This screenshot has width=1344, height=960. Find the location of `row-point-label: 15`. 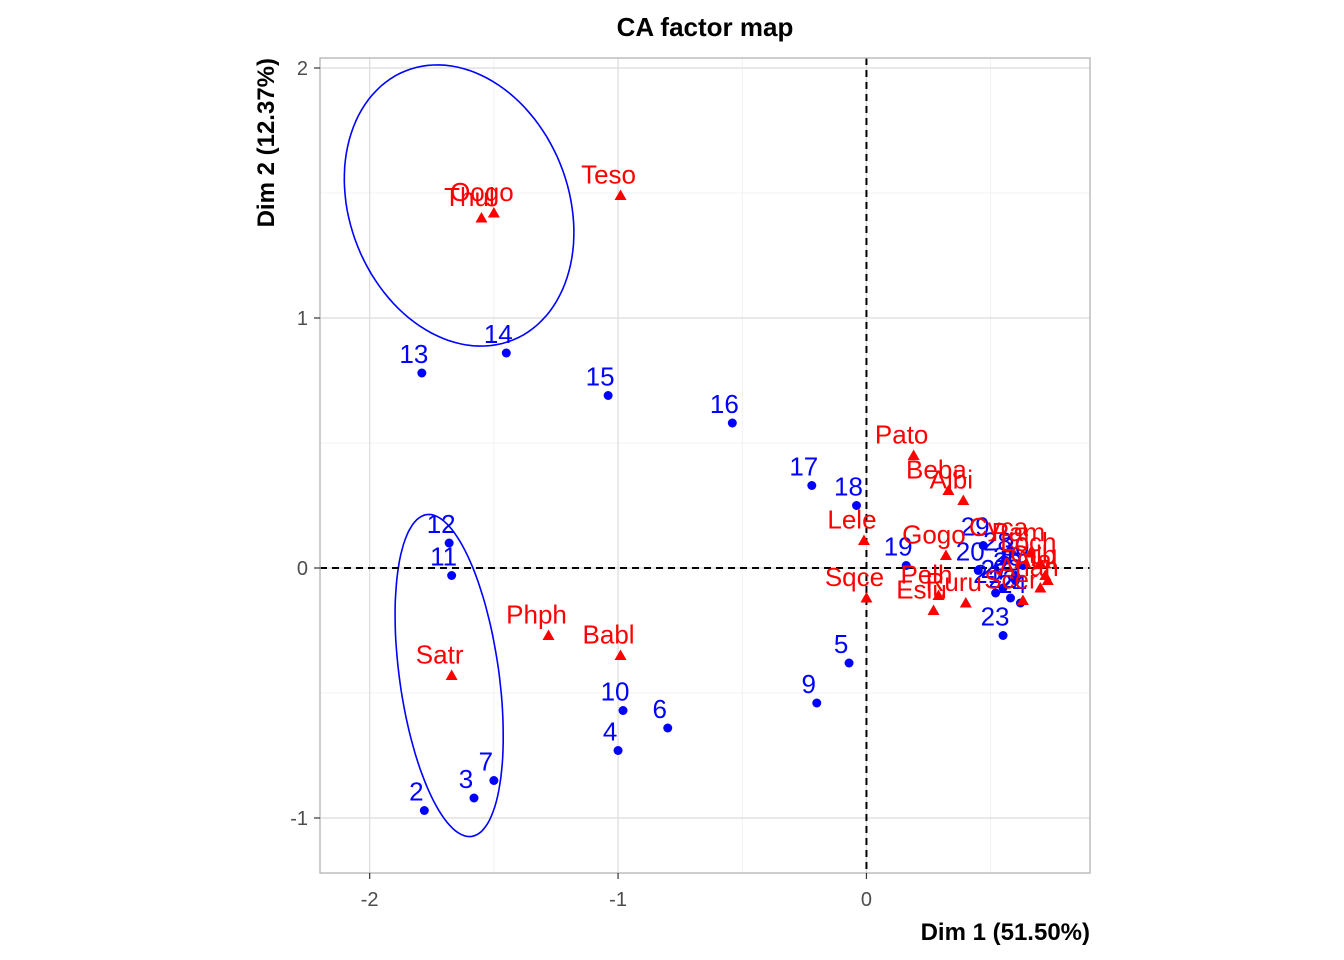

row-point-label: 15 is located at coordinates (600, 377).